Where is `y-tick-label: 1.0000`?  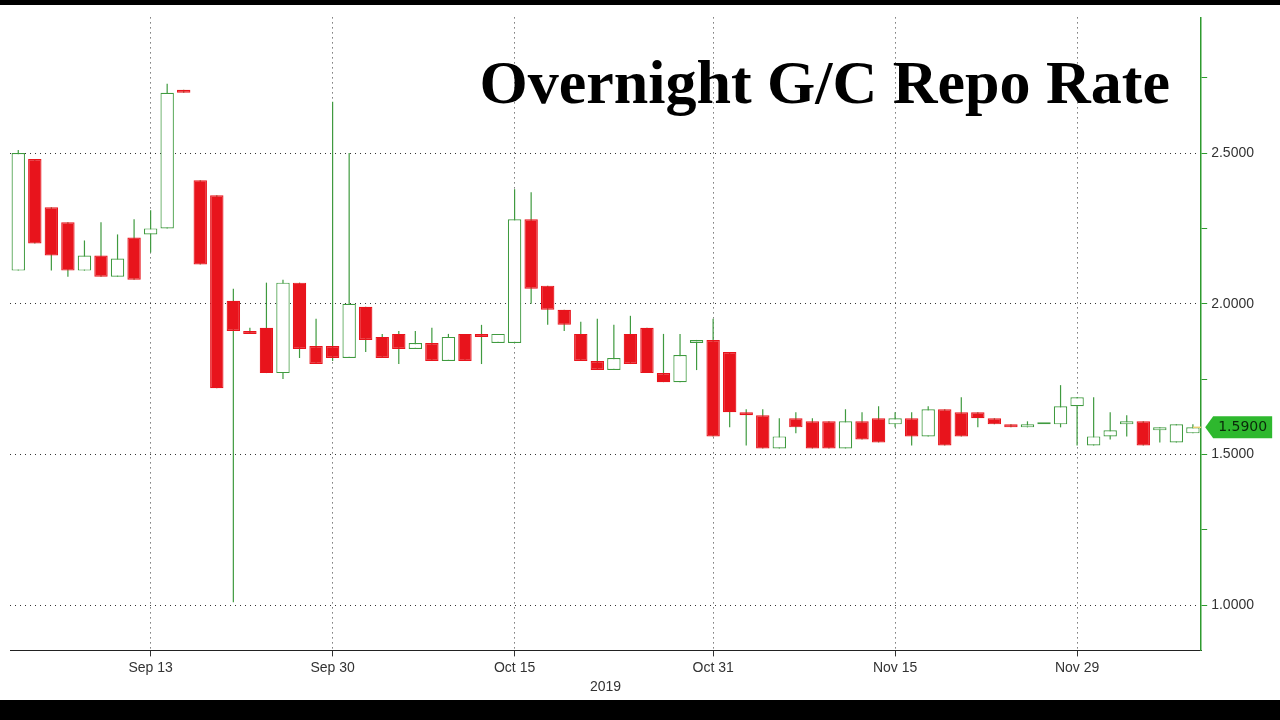 y-tick-label: 1.0000 is located at coordinates (1233, 604).